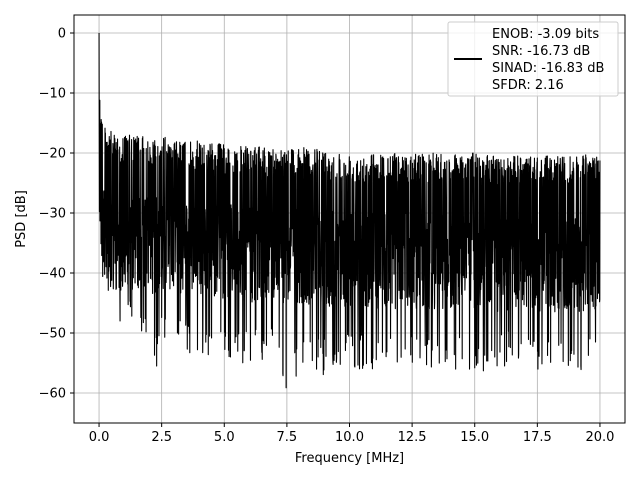 Image resolution: width=640 pixels, height=480 pixels. Describe the element at coordinates (52, 94) in the screenshot. I see `y-tick-label: −10` at that location.